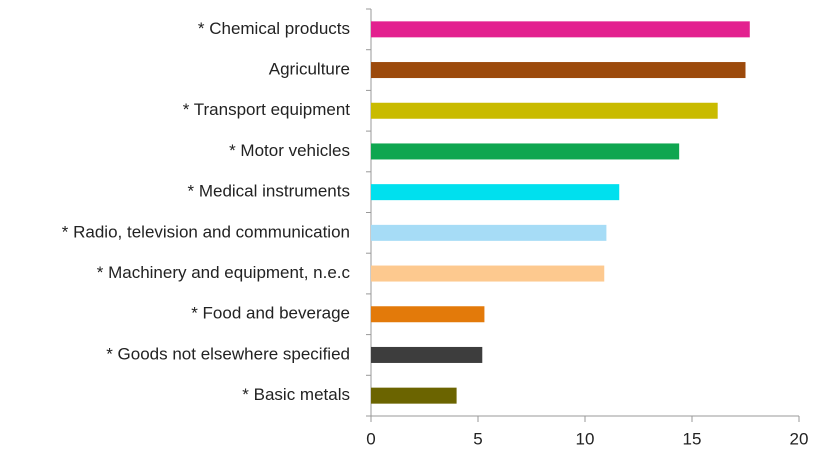  Describe the element at coordinates (268, 191) in the screenshot. I see `y-tick-label: * Medical instruments` at that location.